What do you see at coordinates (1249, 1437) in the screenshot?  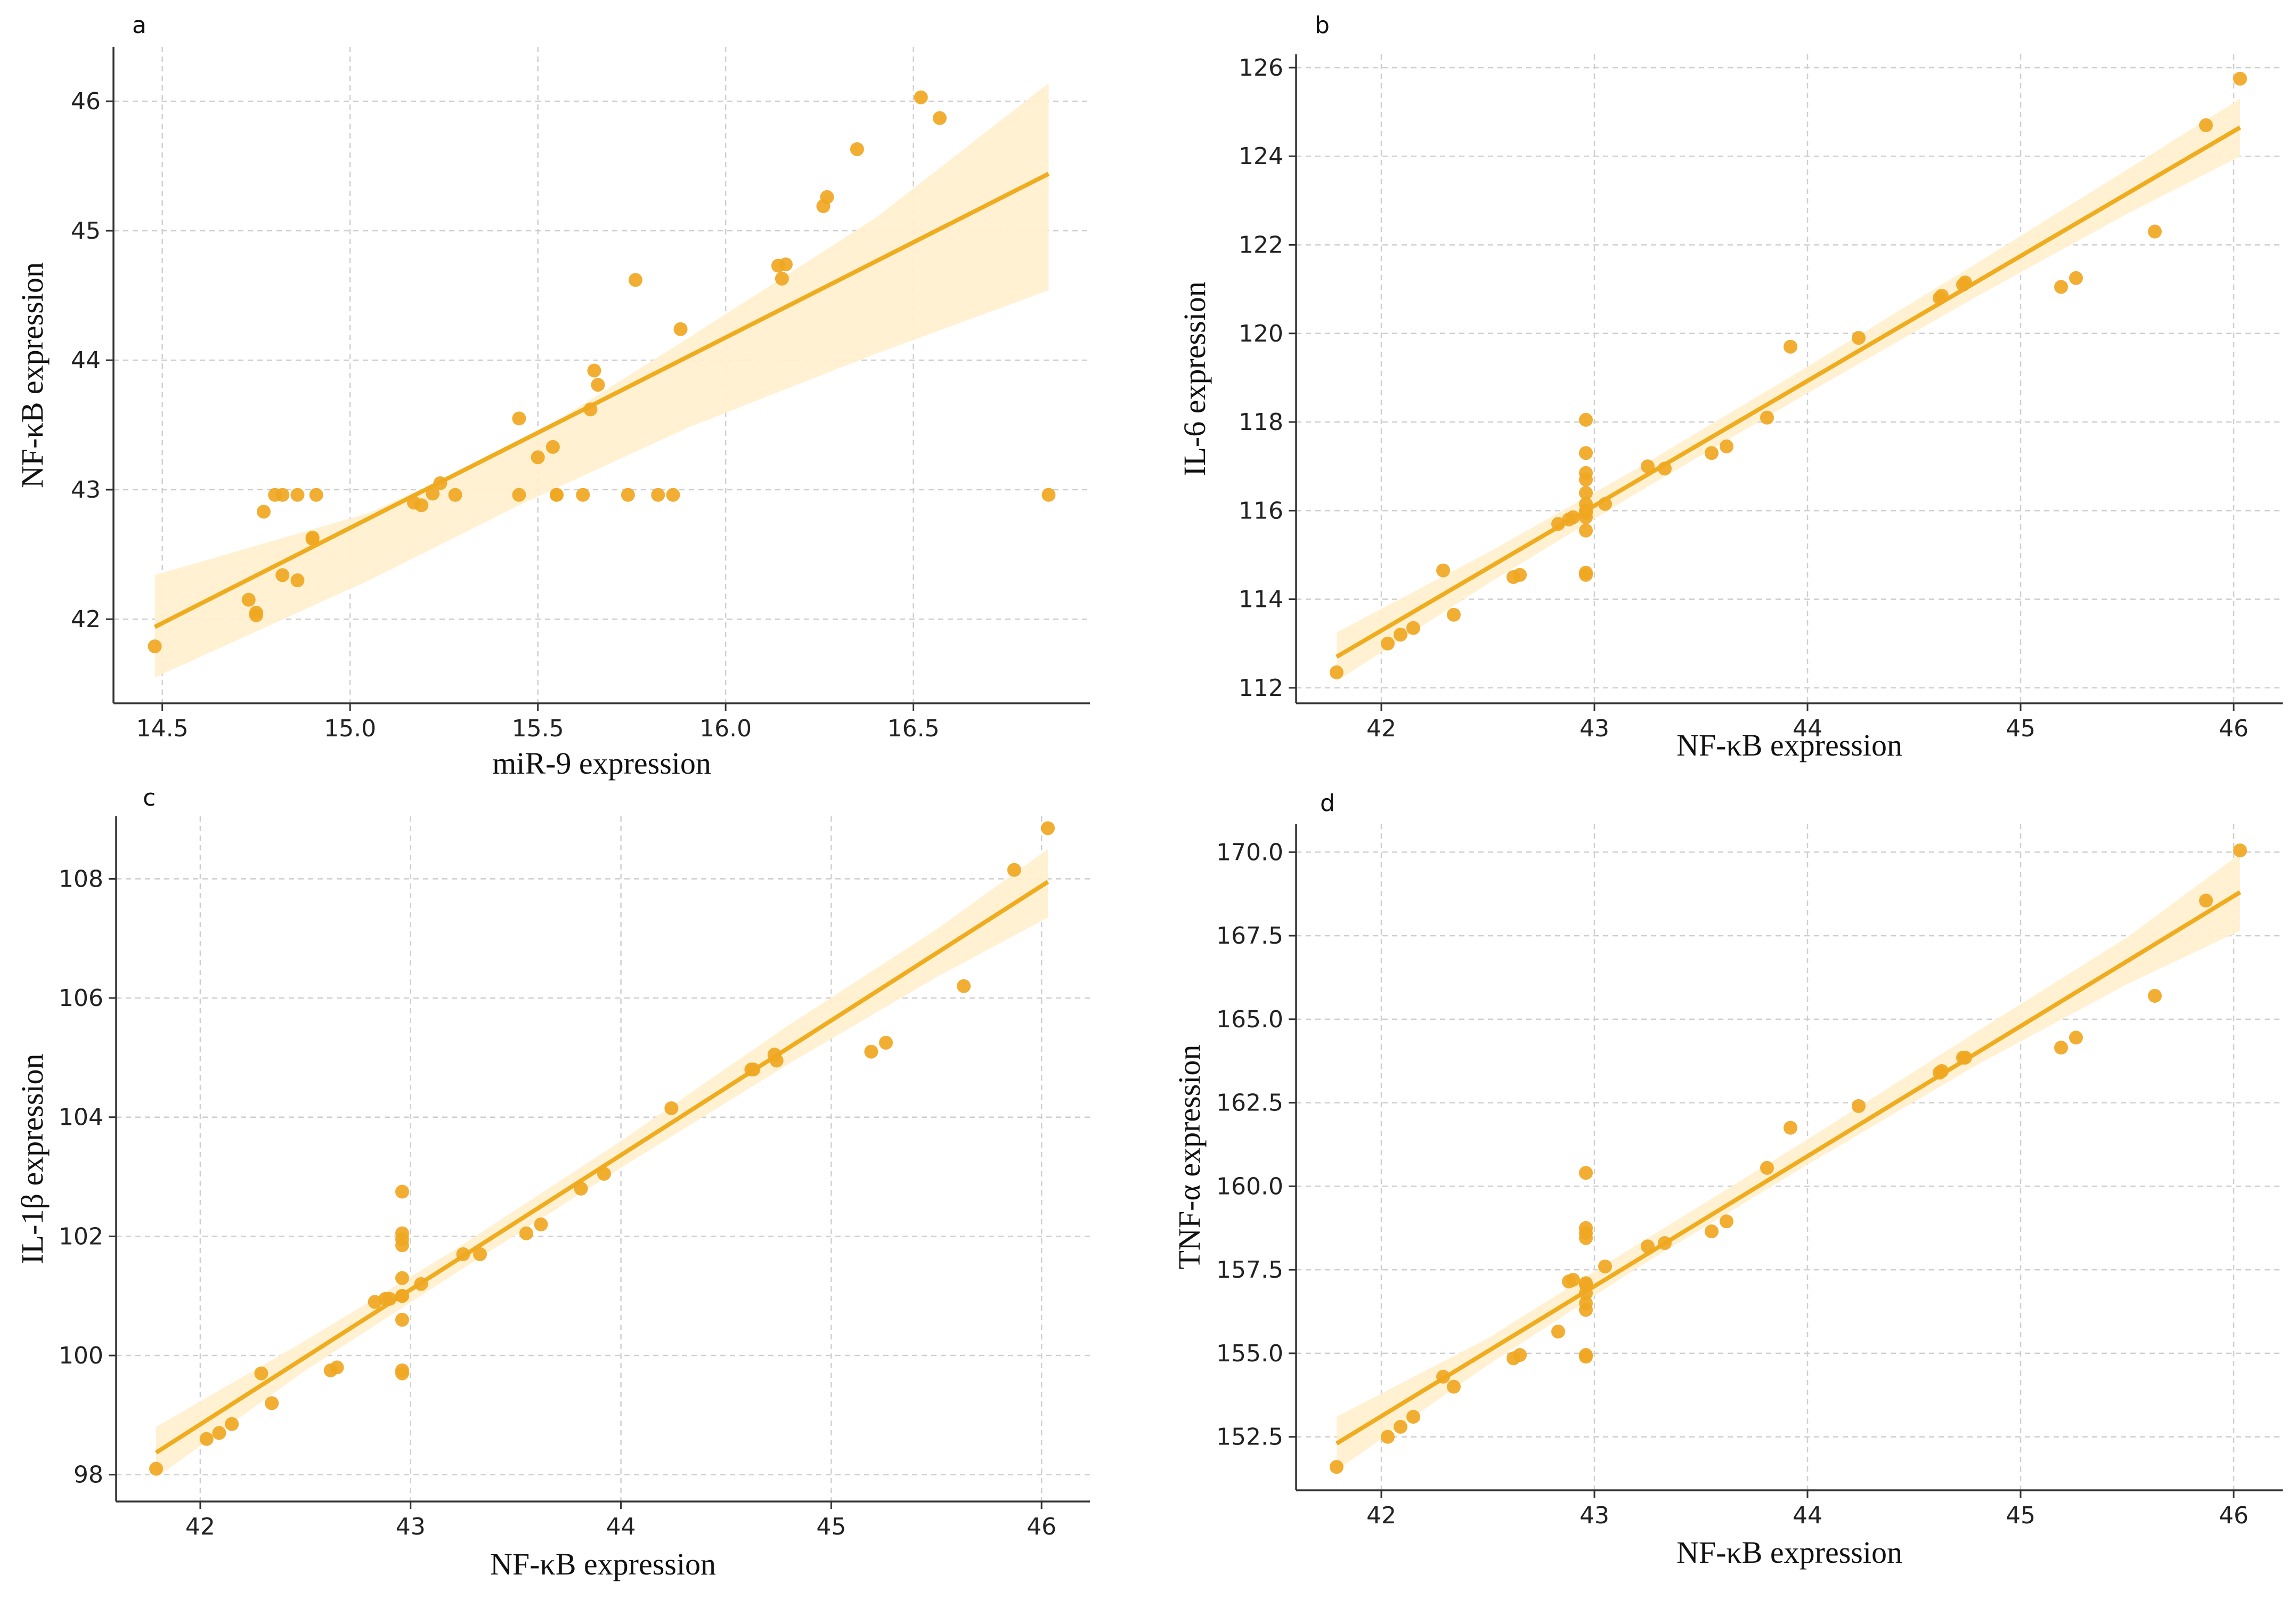 I see `panel-d-y-tick-label: 152.5` at bounding box center [1249, 1437].